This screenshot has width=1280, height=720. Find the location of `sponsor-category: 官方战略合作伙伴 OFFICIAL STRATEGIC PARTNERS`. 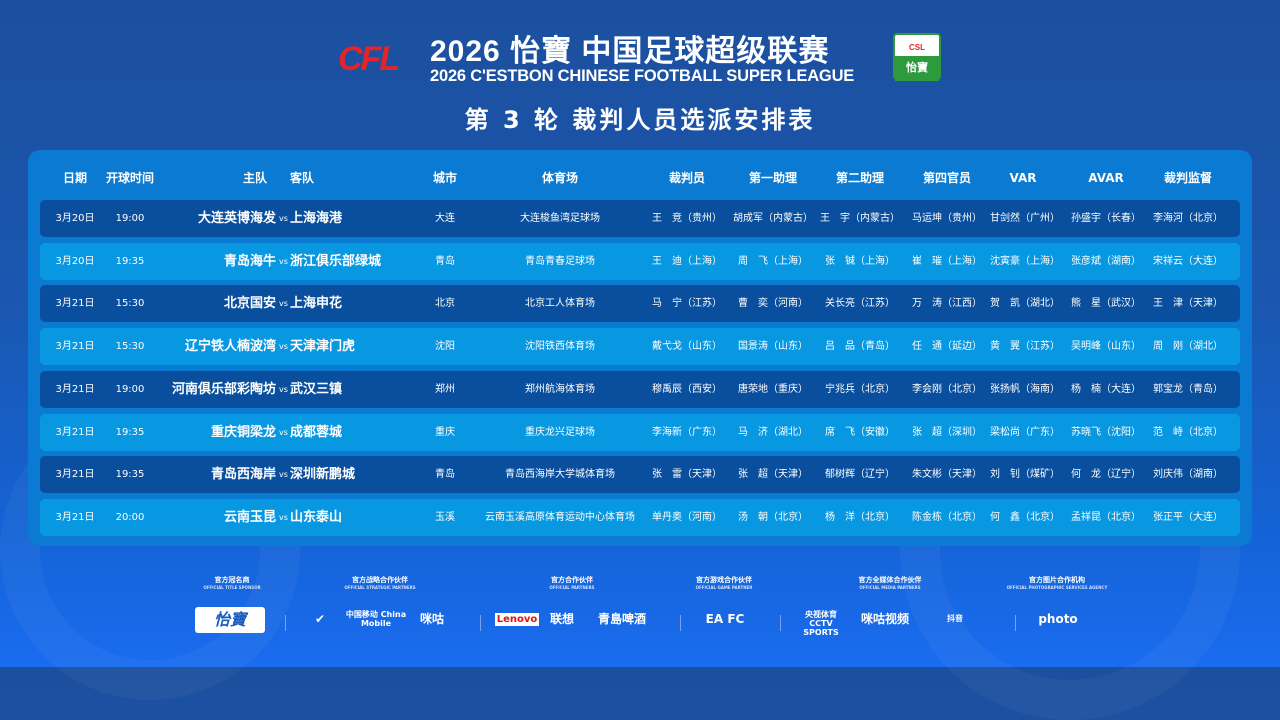

sponsor-category: 官方战略合作伙伴 OFFICIAL STRATEGIC PARTNERS is located at coordinates (380, 582).